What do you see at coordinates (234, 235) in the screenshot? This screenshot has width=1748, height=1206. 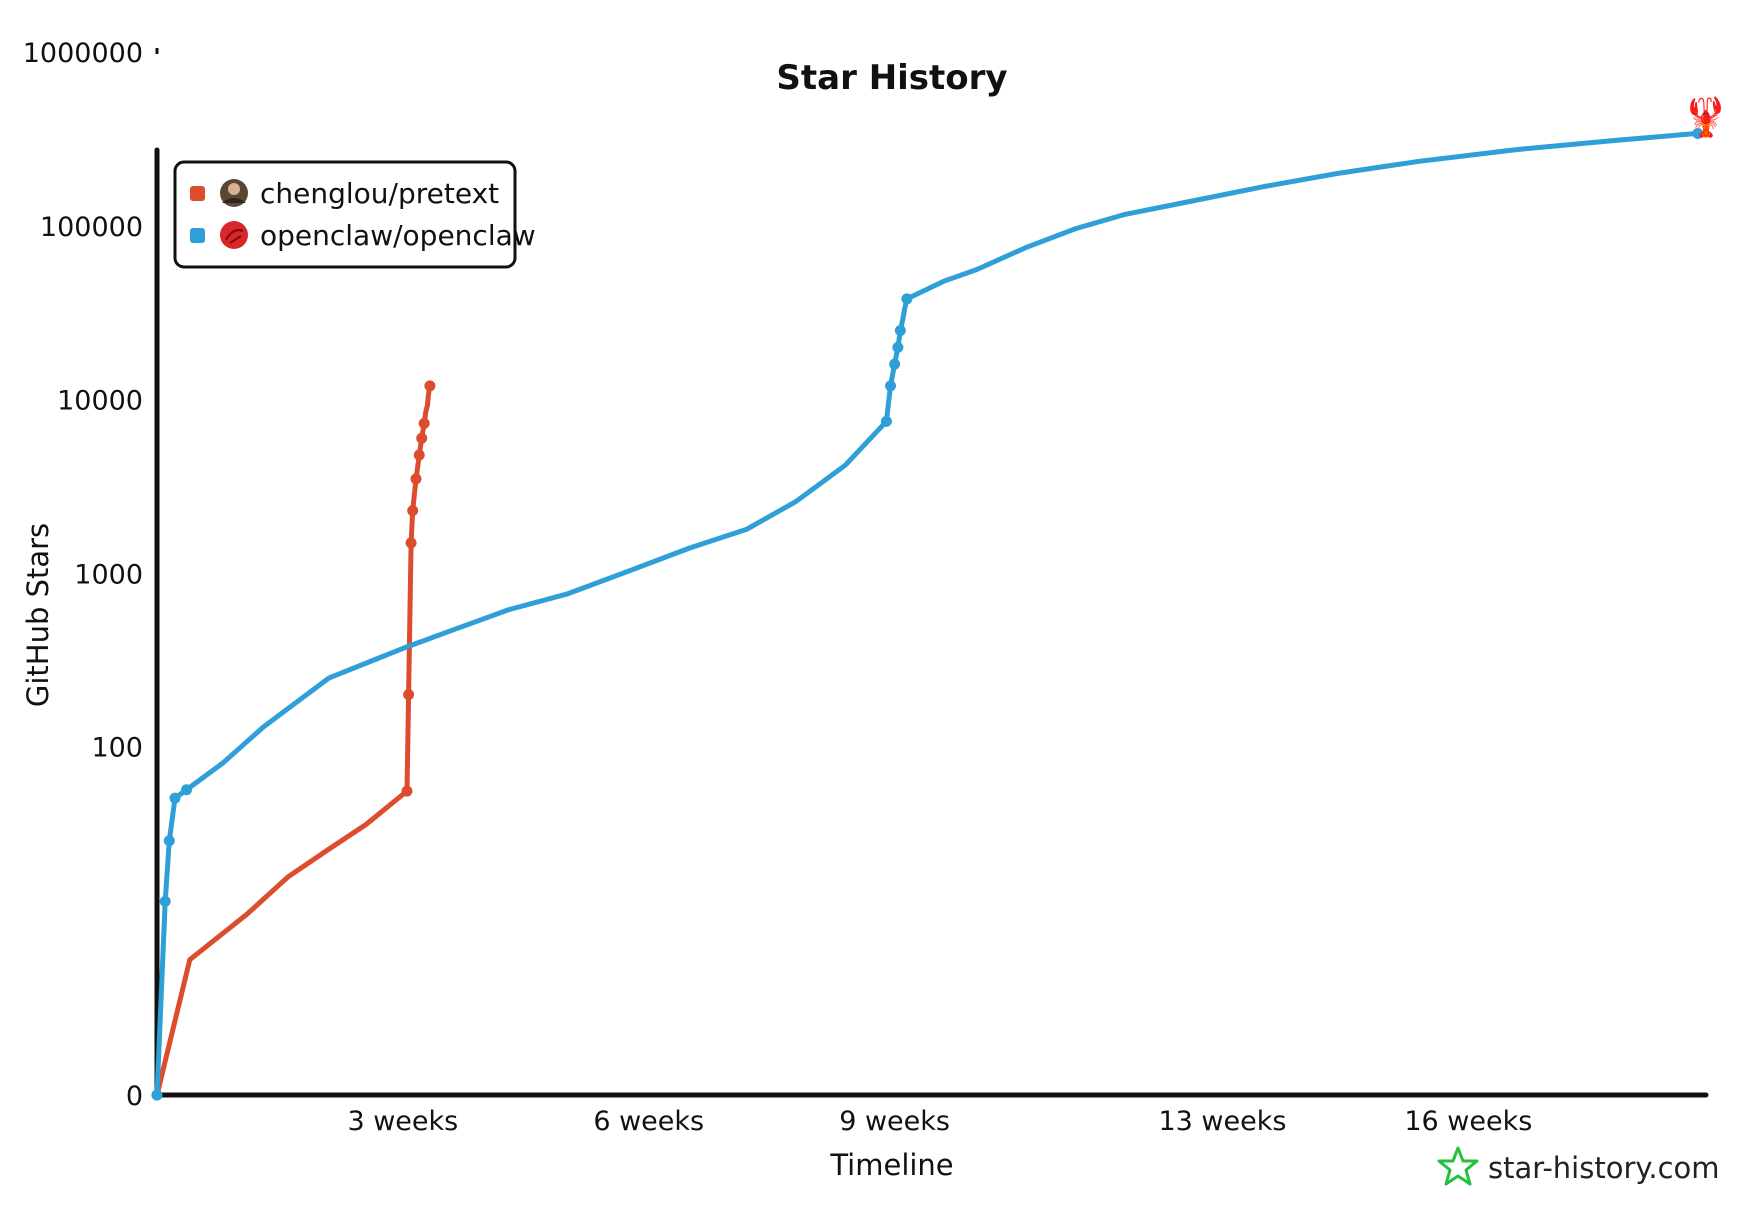 I see `lobster-avatar-icon` at bounding box center [234, 235].